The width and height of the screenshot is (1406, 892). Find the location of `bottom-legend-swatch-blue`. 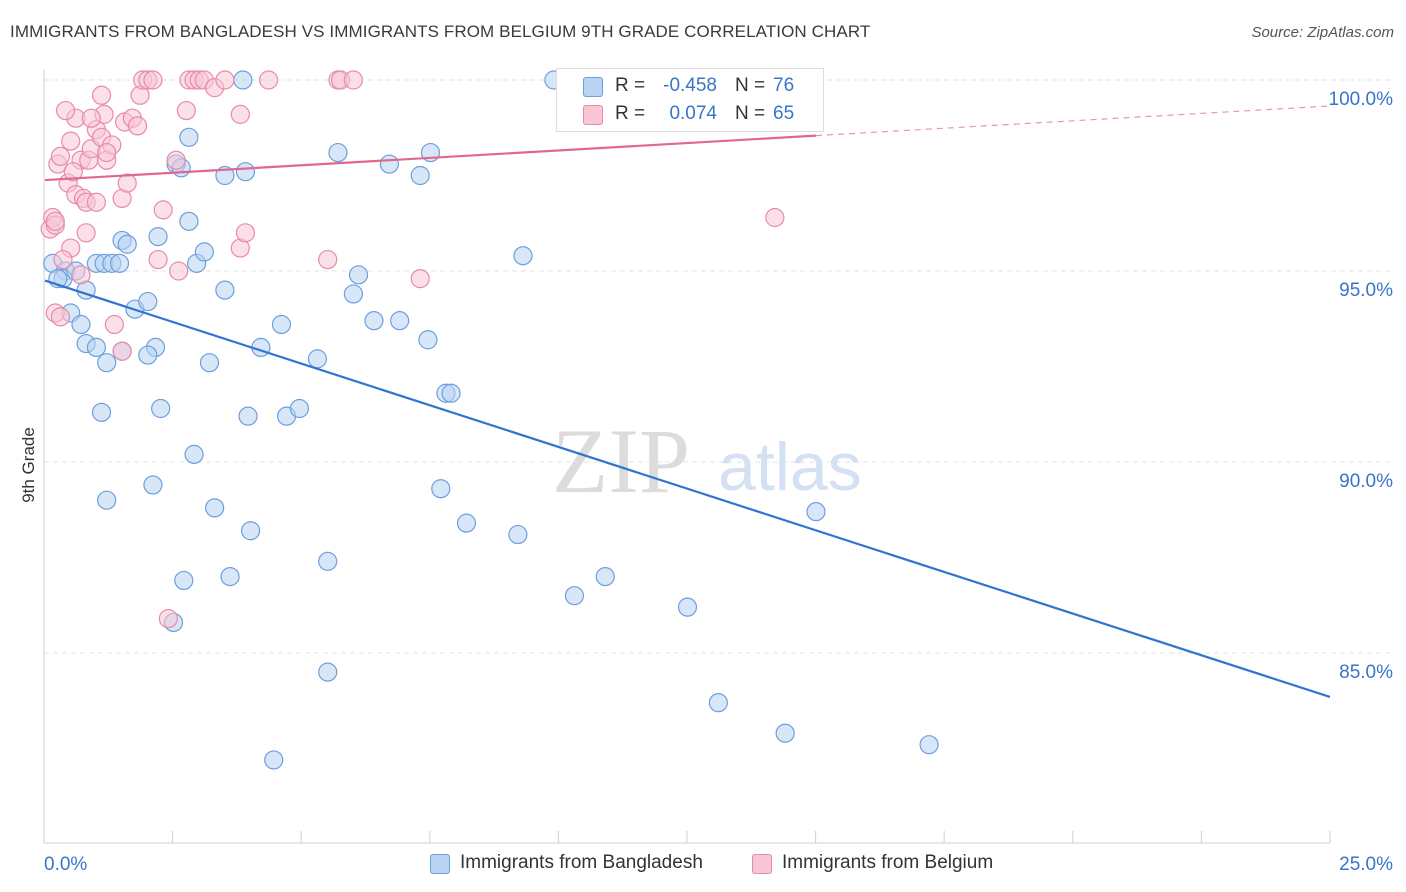

bottom-legend-swatch-blue is located at coordinates (440, 864).